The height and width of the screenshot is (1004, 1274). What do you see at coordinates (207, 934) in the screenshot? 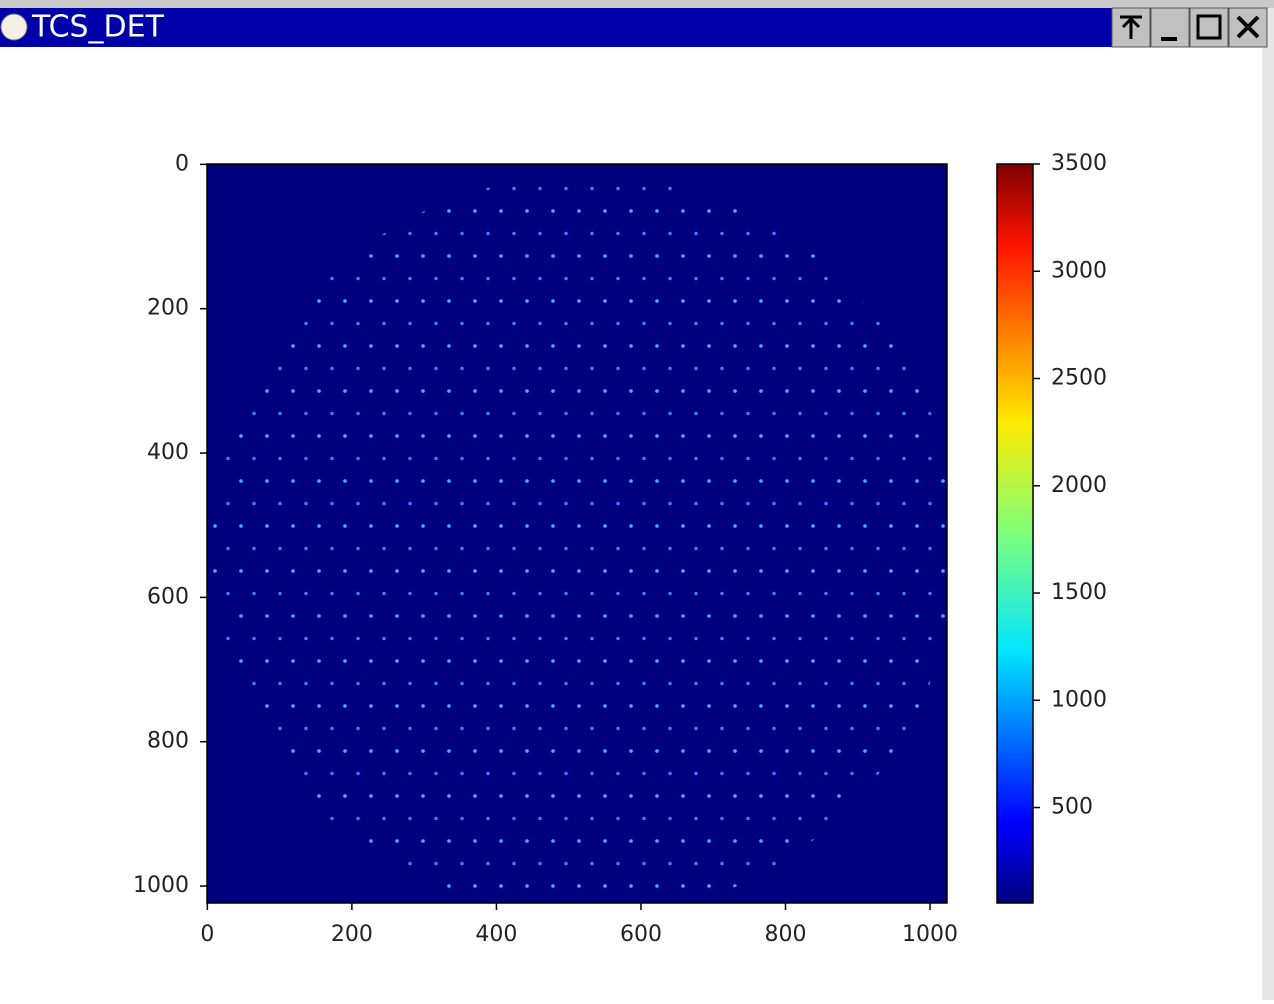
I see `x-tick-label: 0` at bounding box center [207, 934].